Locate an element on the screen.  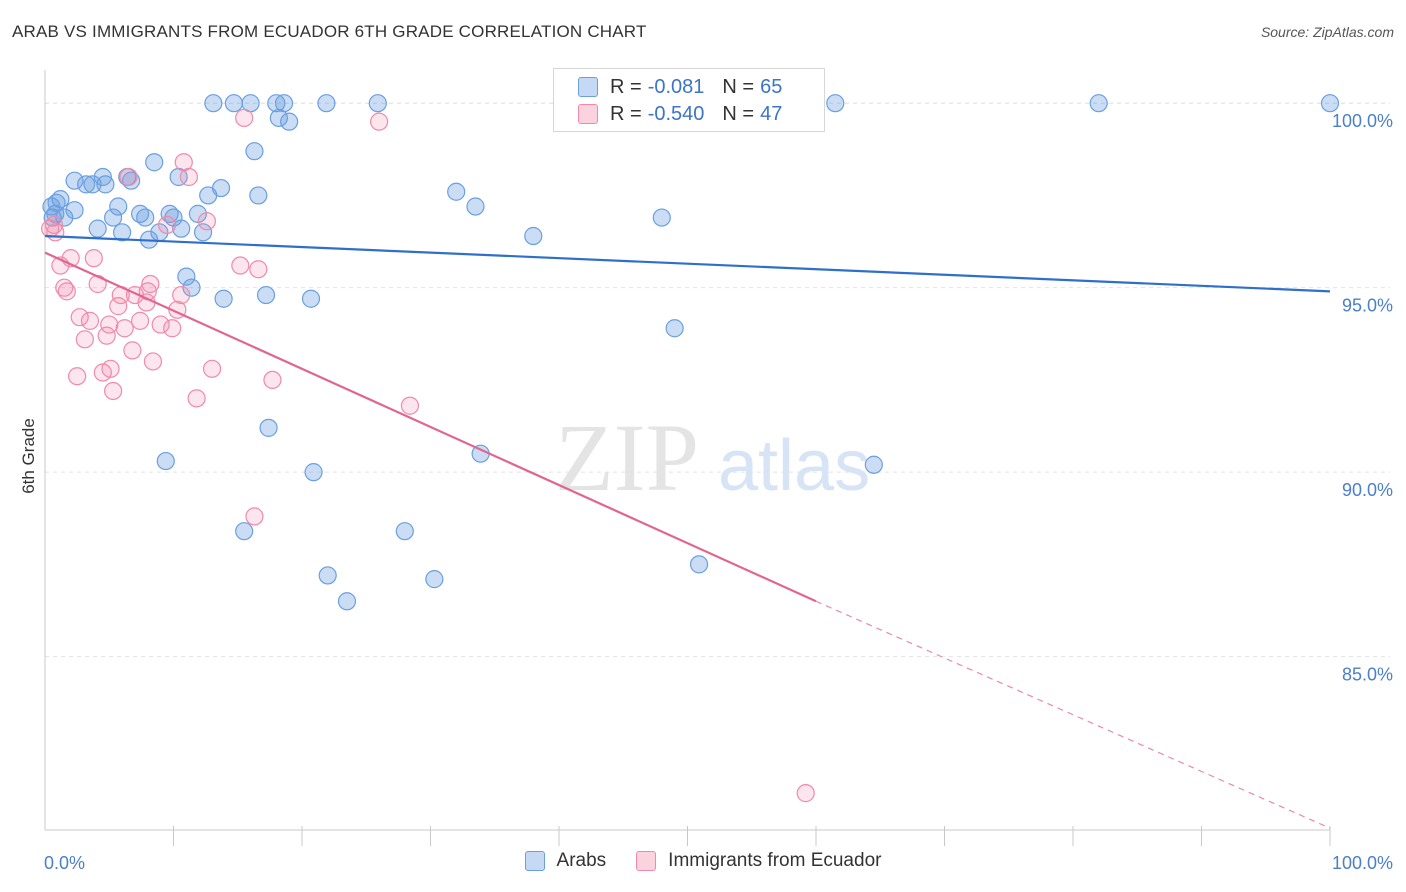
legend-row-ecuador: R = -0.540 N = 47 is located at coordinates (680, 114).